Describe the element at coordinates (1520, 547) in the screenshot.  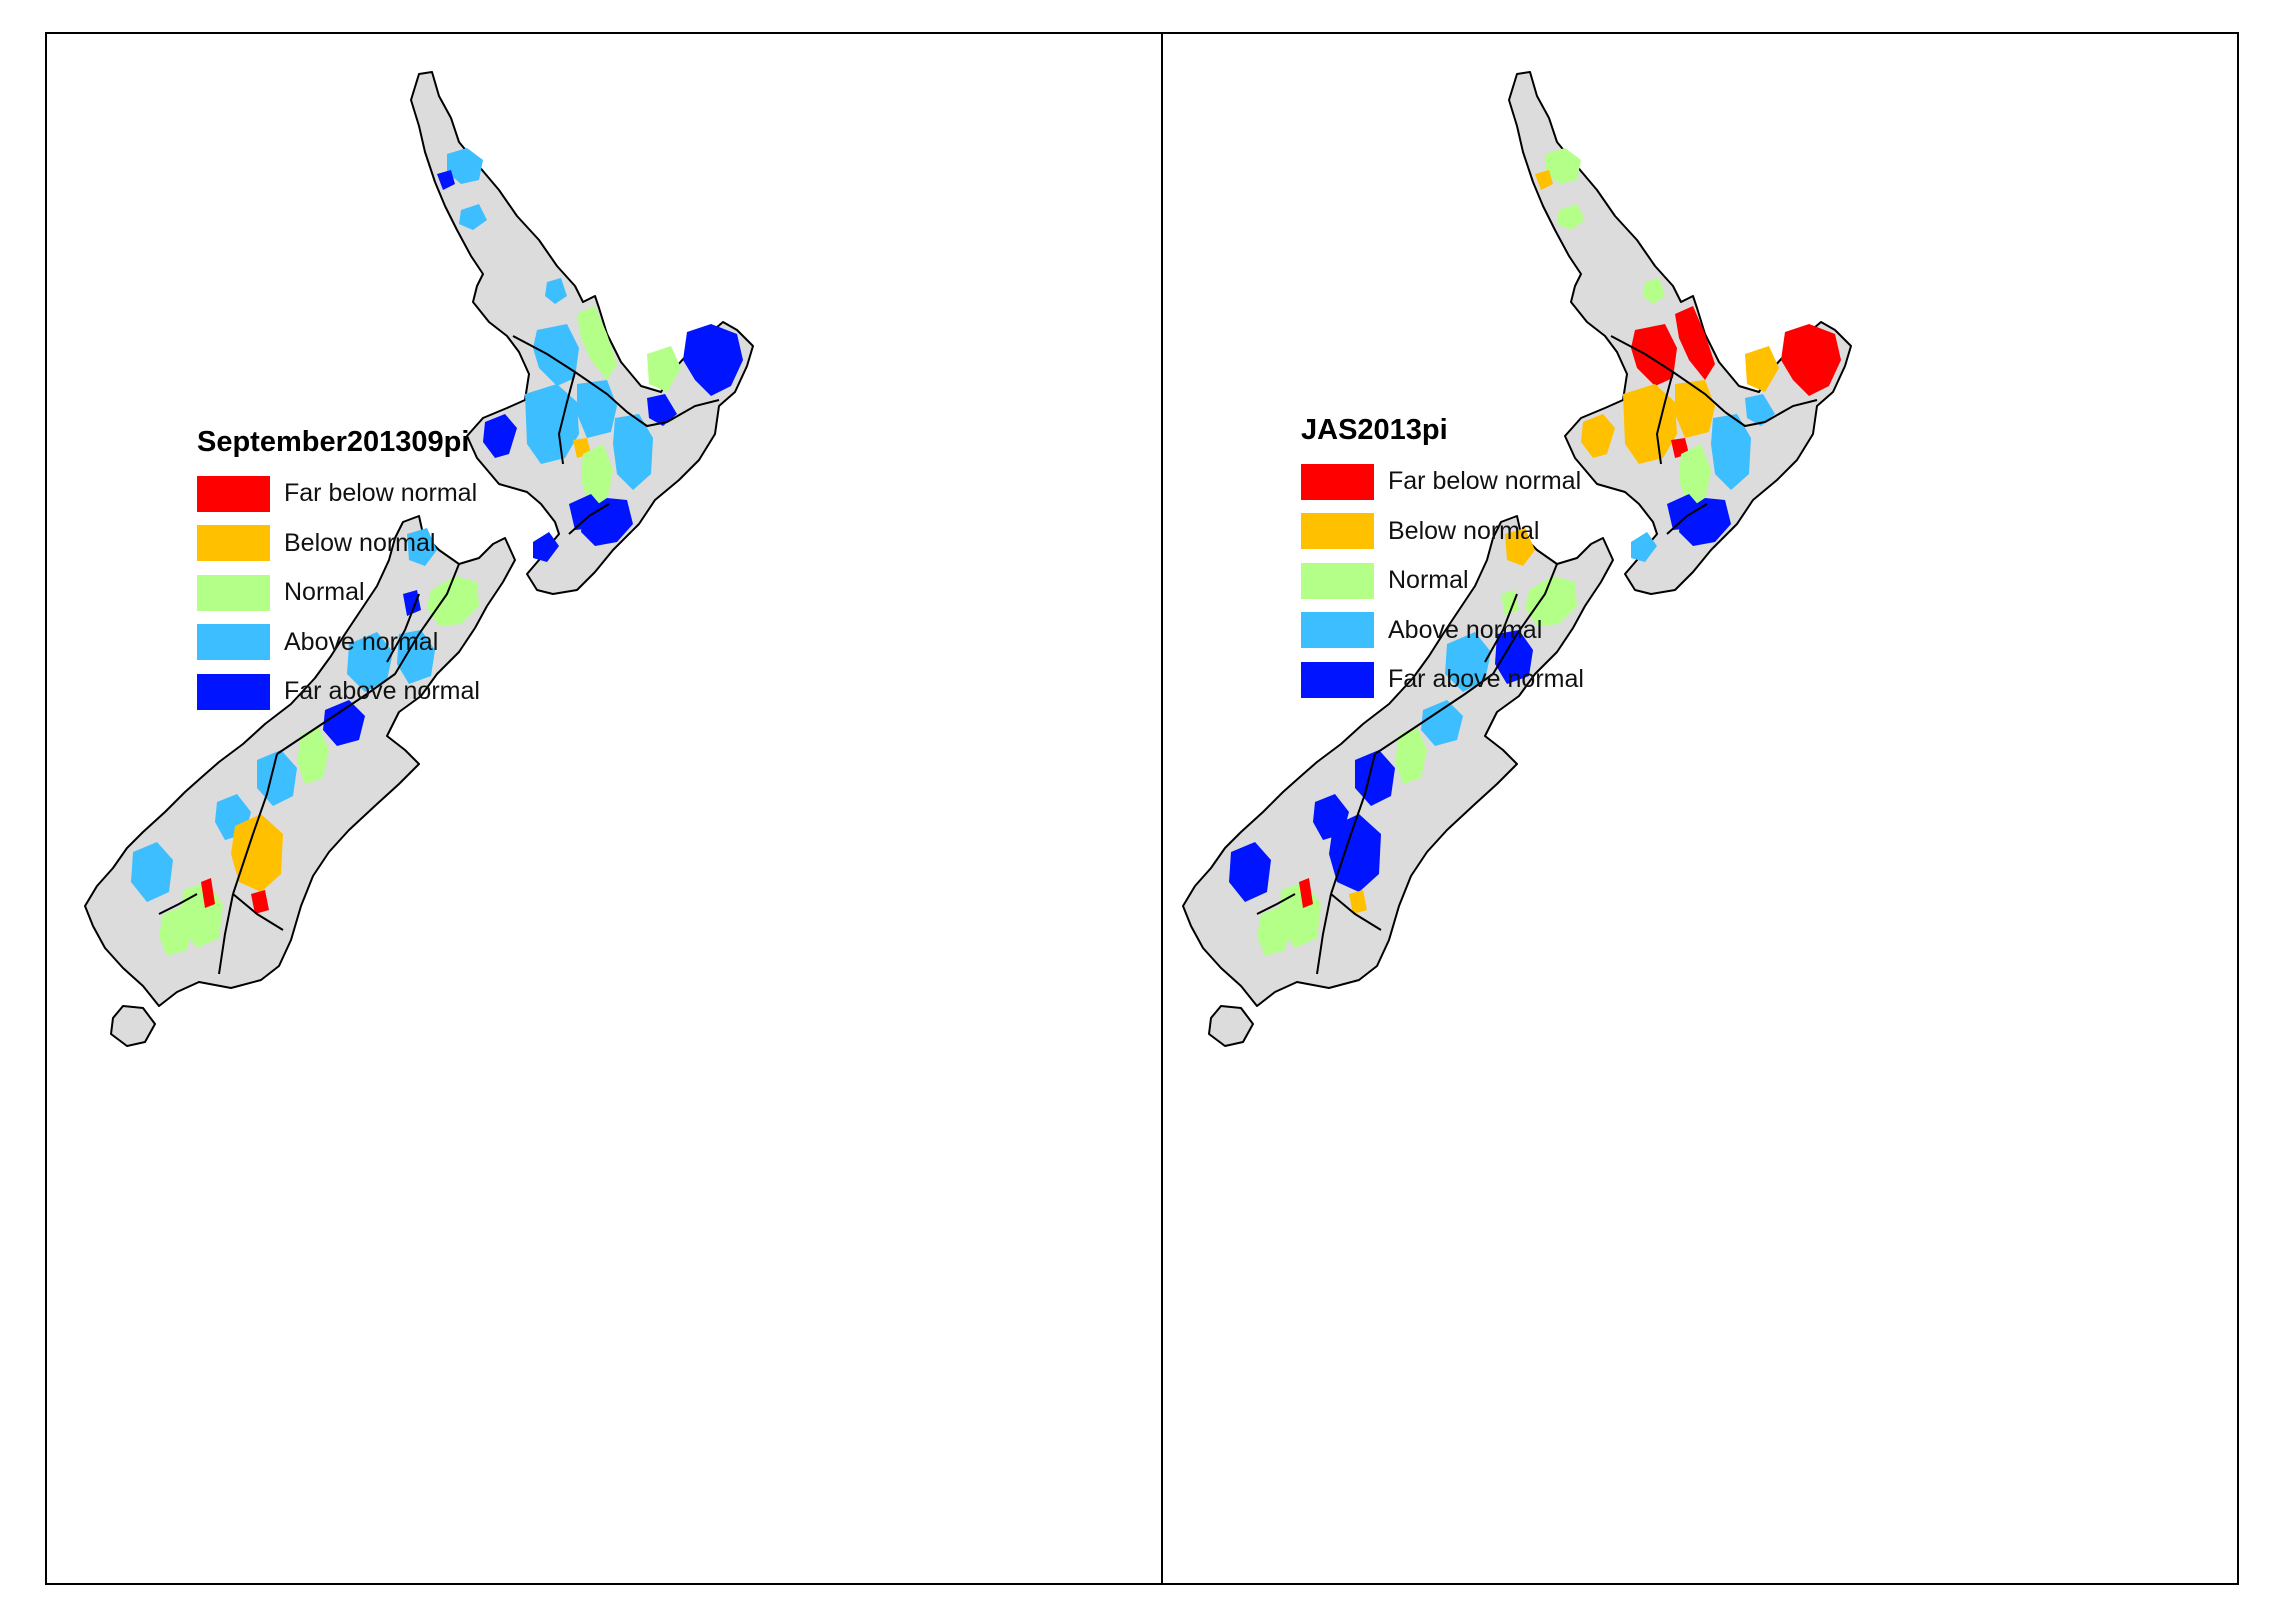
I see `region-nelson` at that location.